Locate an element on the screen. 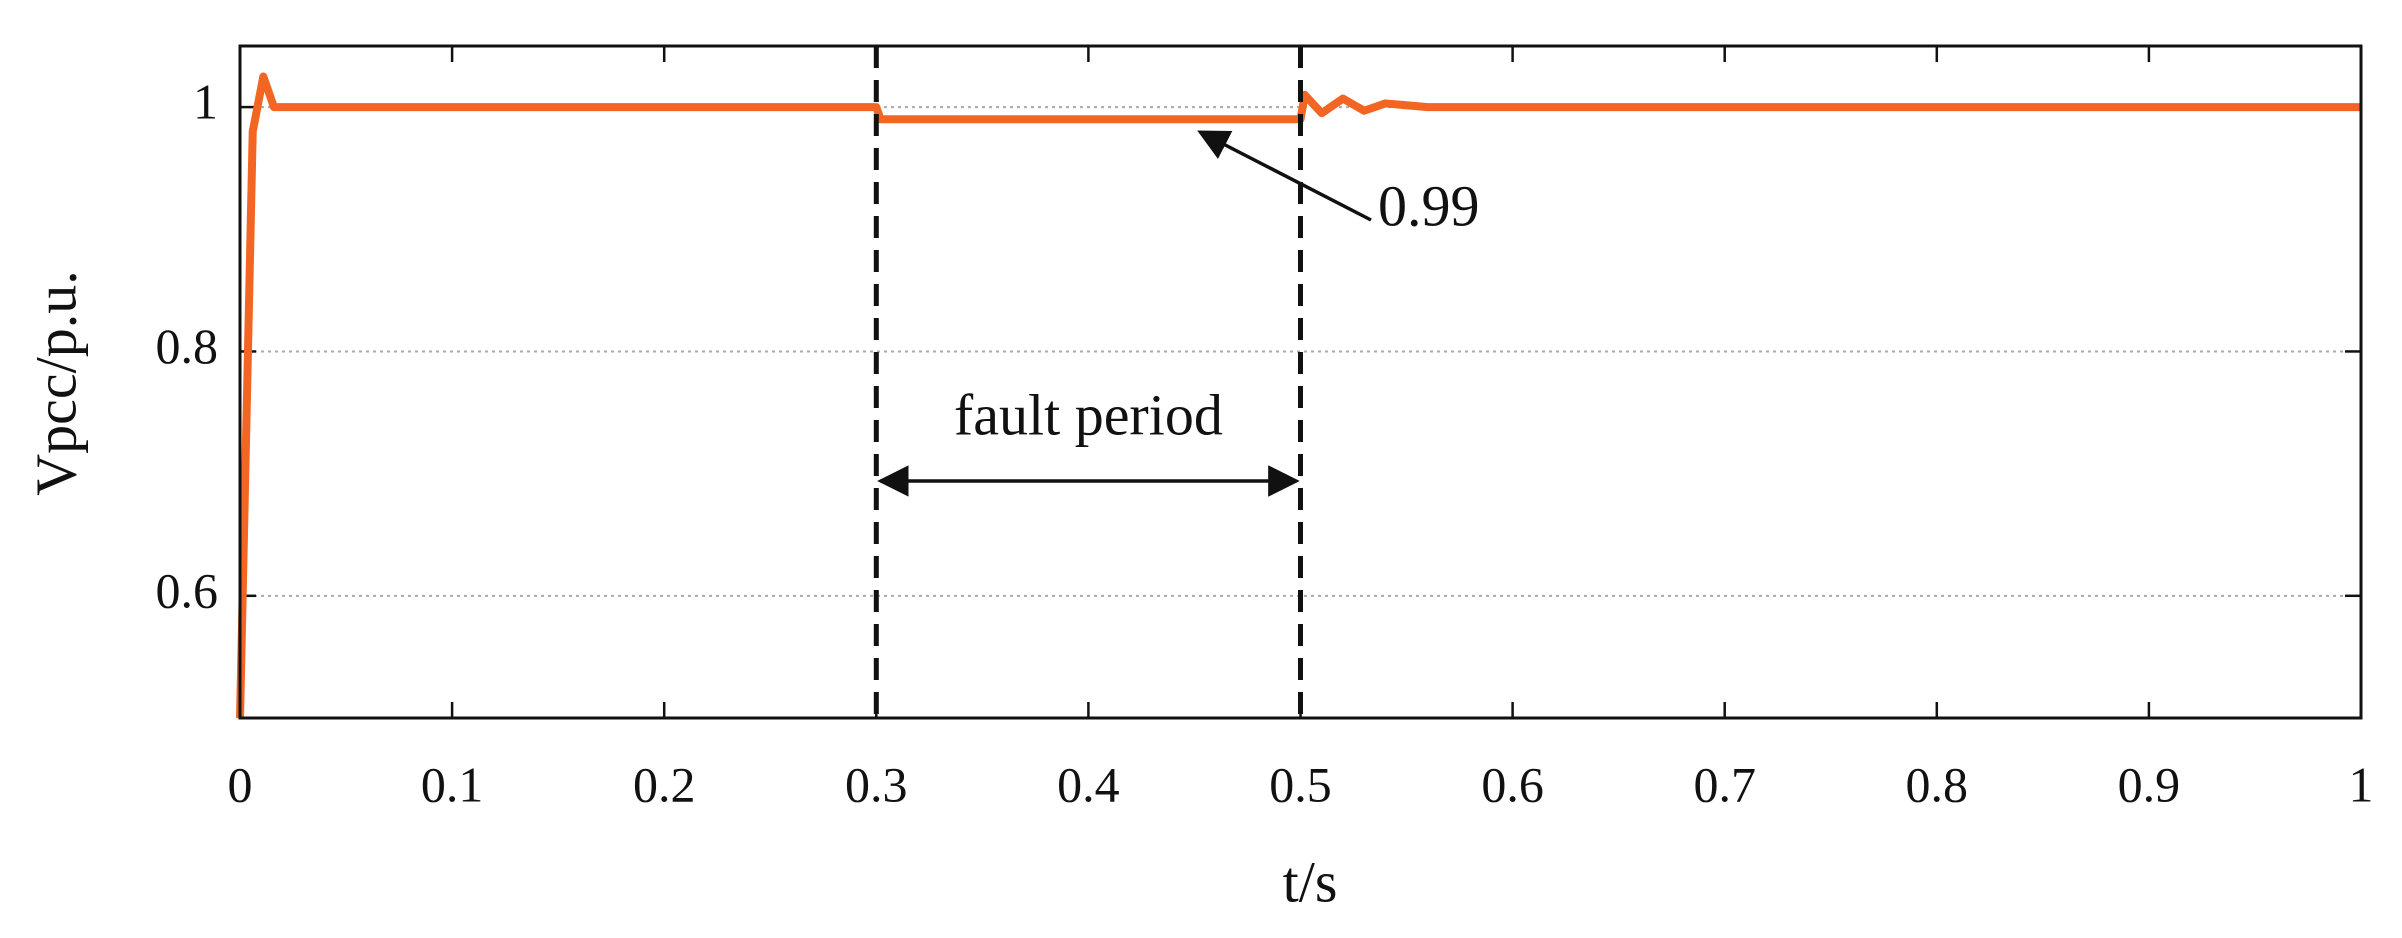 Image resolution: width=2402 pixels, height=938 pixels. x-axis-title: t/s is located at coordinates (1310, 881).